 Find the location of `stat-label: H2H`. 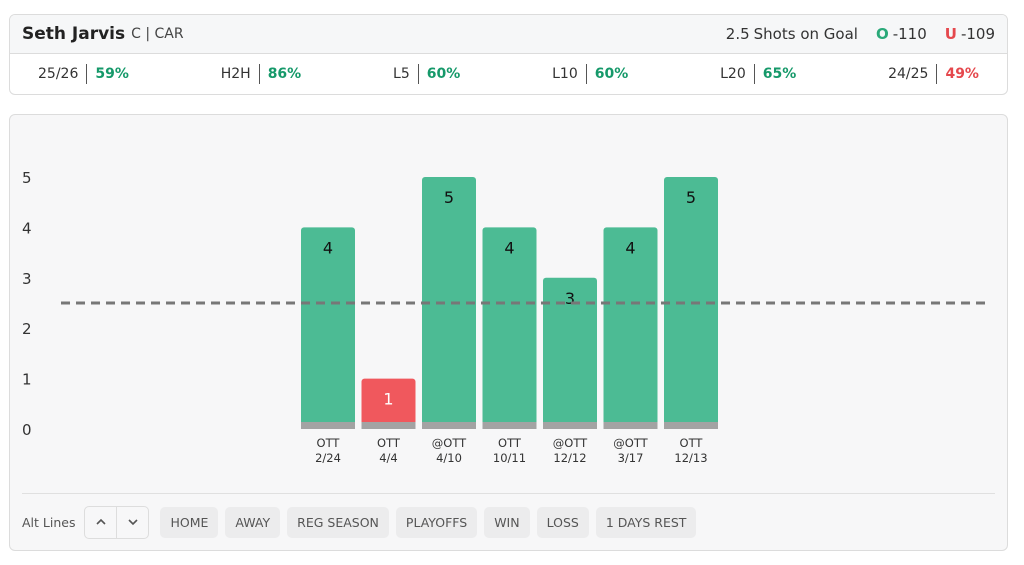

stat-label: H2H is located at coordinates (235, 74).